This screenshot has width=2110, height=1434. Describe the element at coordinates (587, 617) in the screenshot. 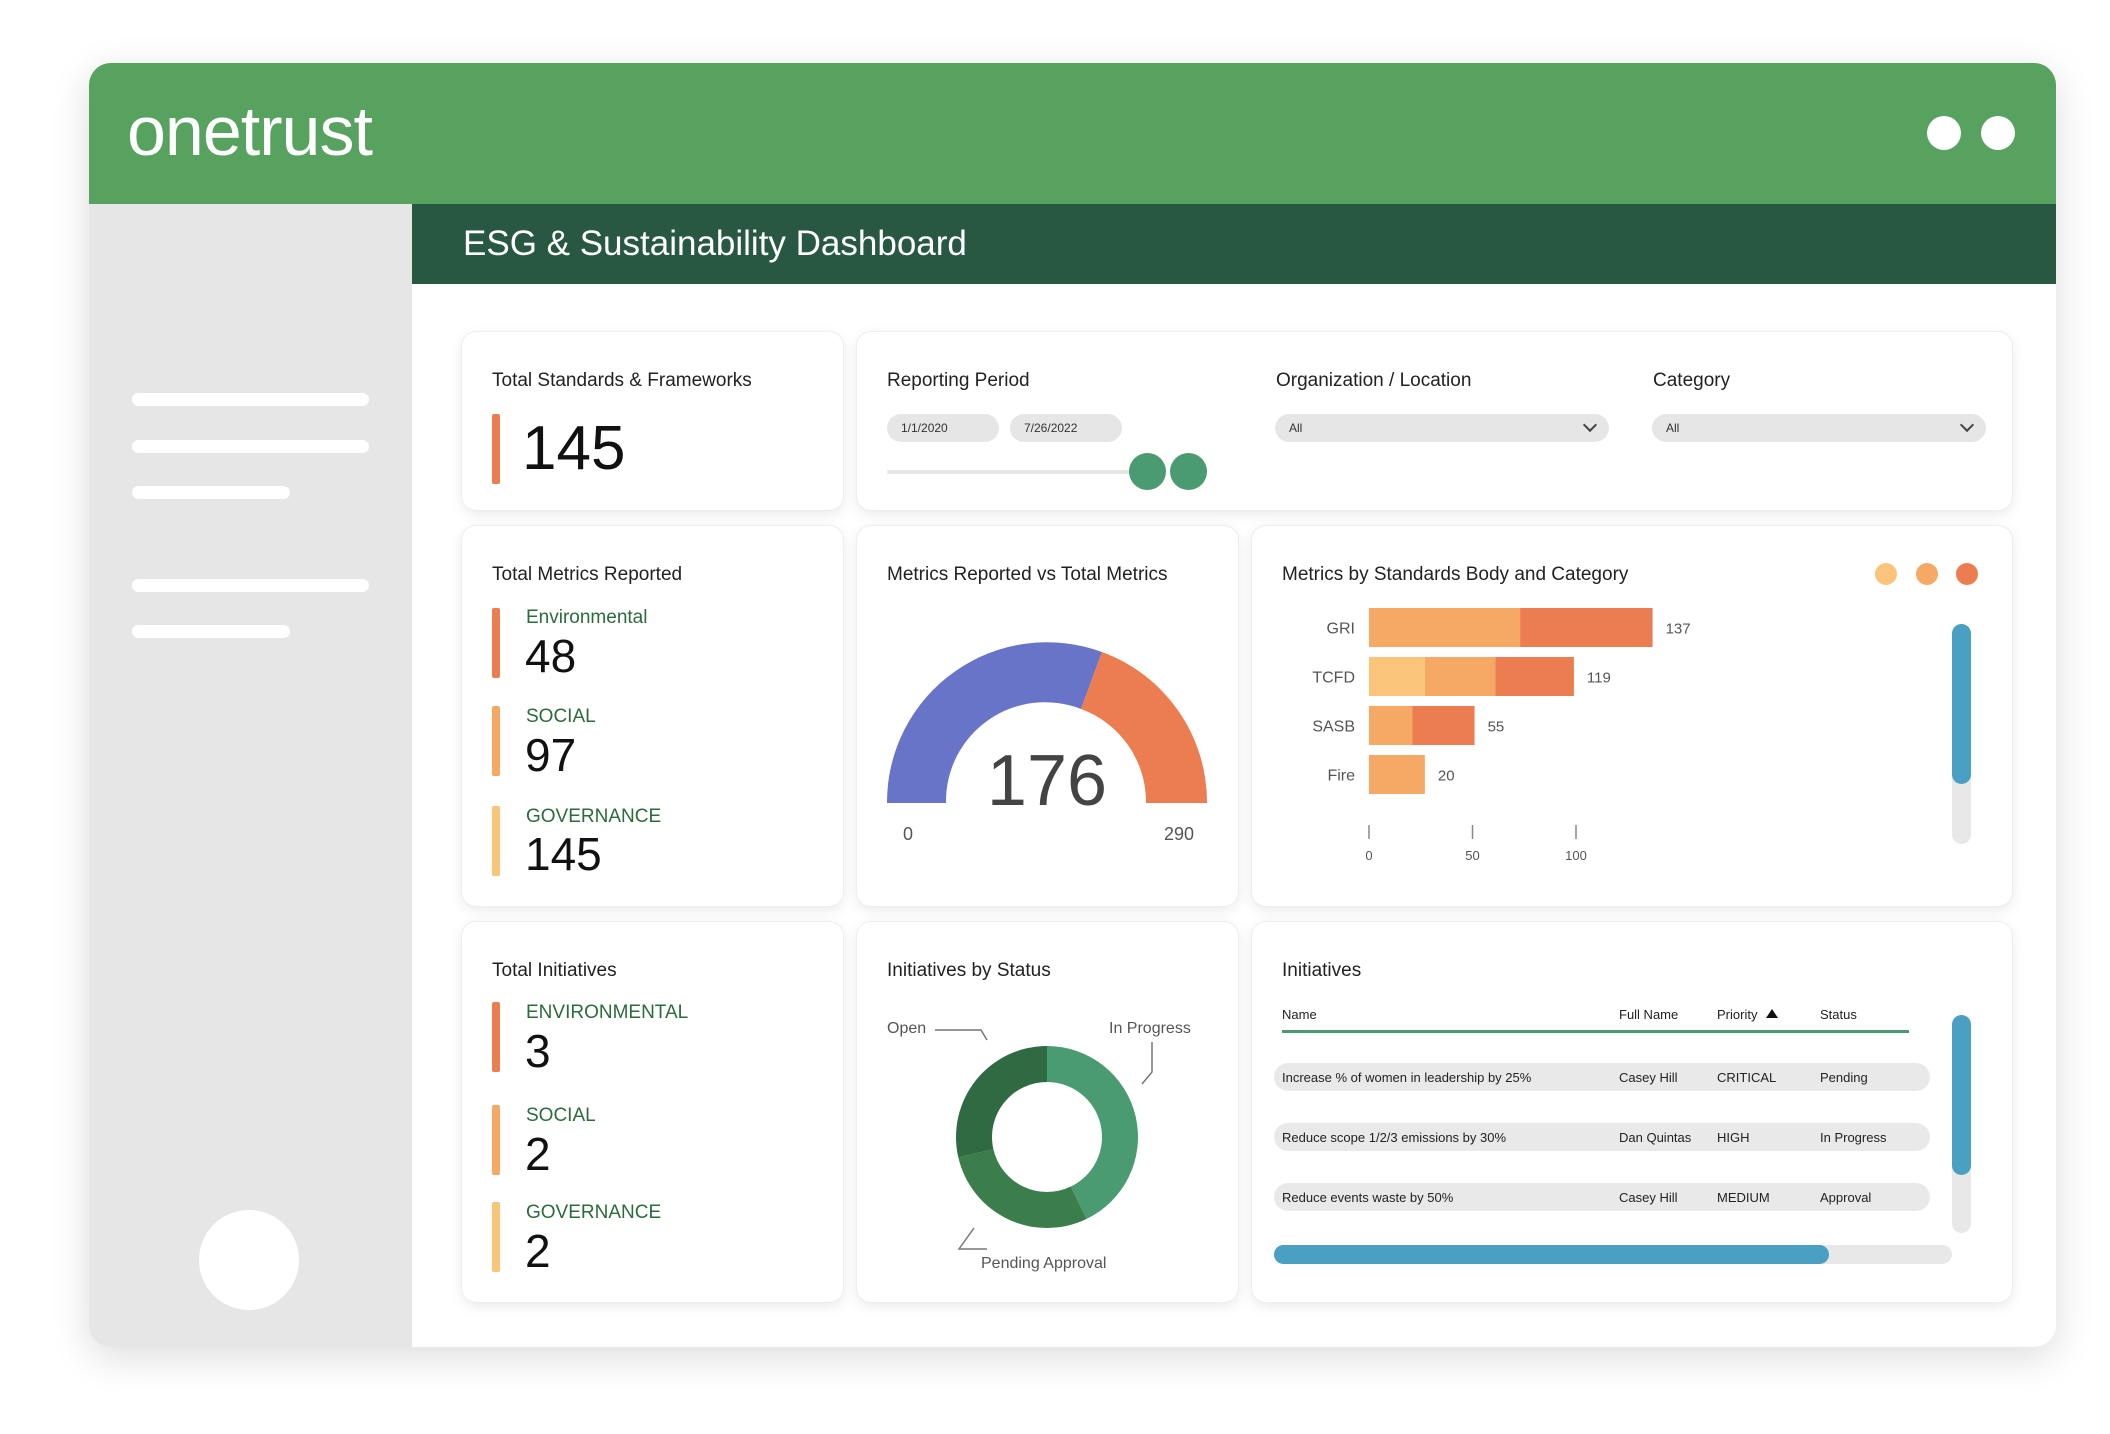

I see `environmental-label: Environmental` at that location.